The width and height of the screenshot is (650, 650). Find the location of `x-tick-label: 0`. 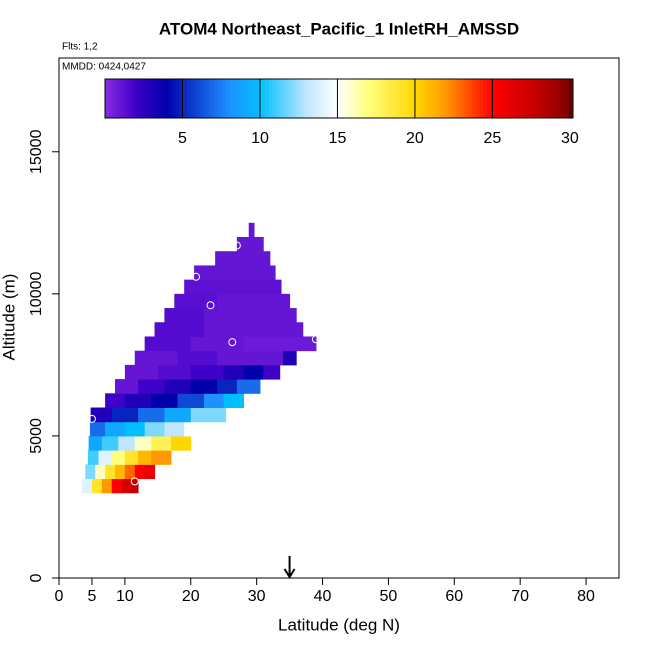

x-tick-label: 0 is located at coordinates (59, 596).